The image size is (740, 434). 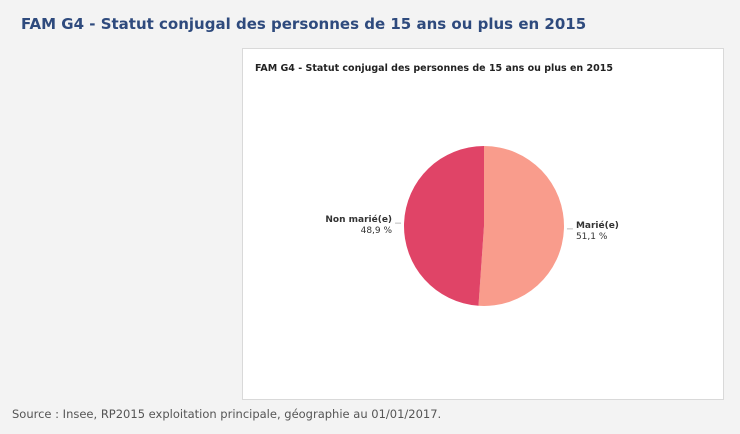 I want to click on slice-value-label: 48,9 %, so click(x=377, y=231).